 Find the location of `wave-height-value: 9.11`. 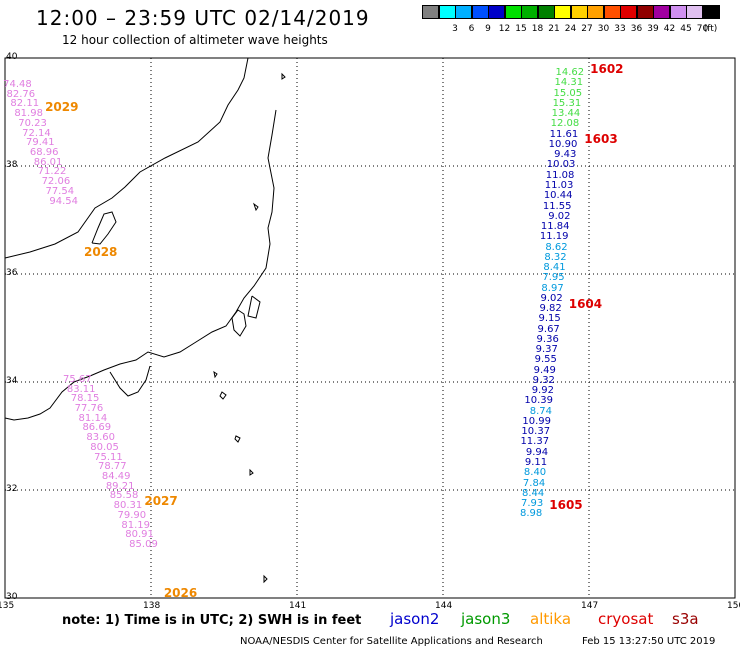

wave-height-value: 9.11 is located at coordinates (536, 462).